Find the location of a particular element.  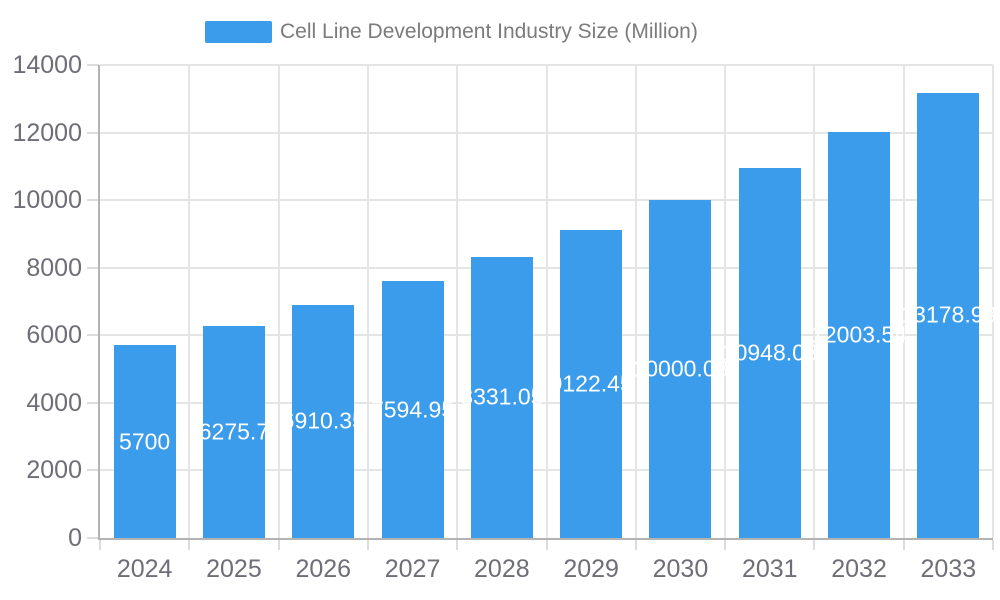

bar-value-label: 7594.95 is located at coordinates (412, 409).